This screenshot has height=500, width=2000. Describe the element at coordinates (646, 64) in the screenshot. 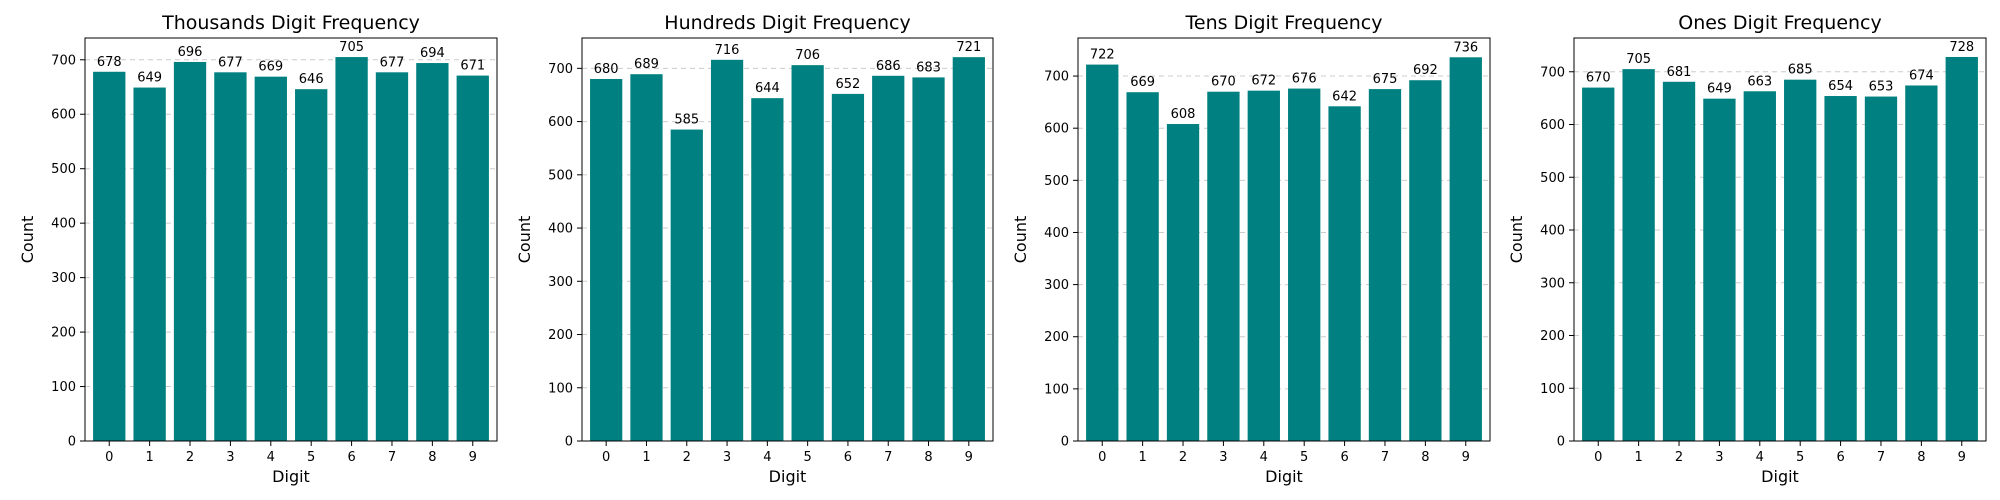

I see `bar-value-label: 689` at that location.